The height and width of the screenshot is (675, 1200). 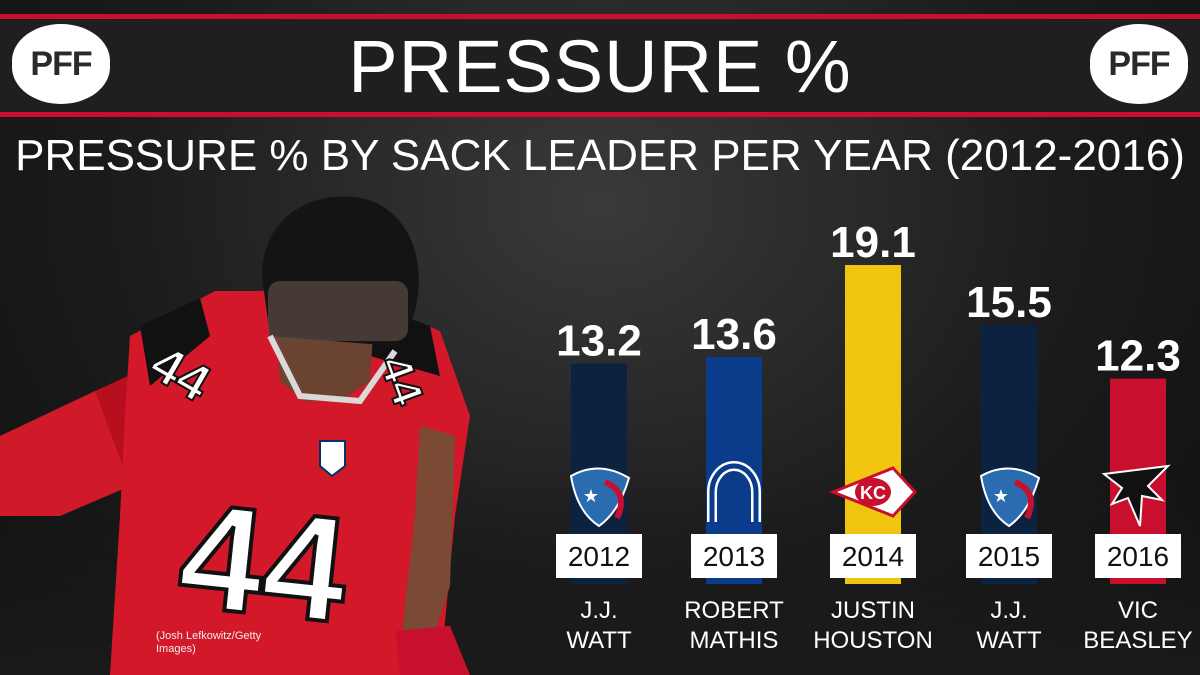 What do you see at coordinates (1009, 302) in the screenshot?
I see `value-label: 15.5` at bounding box center [1009, 302].